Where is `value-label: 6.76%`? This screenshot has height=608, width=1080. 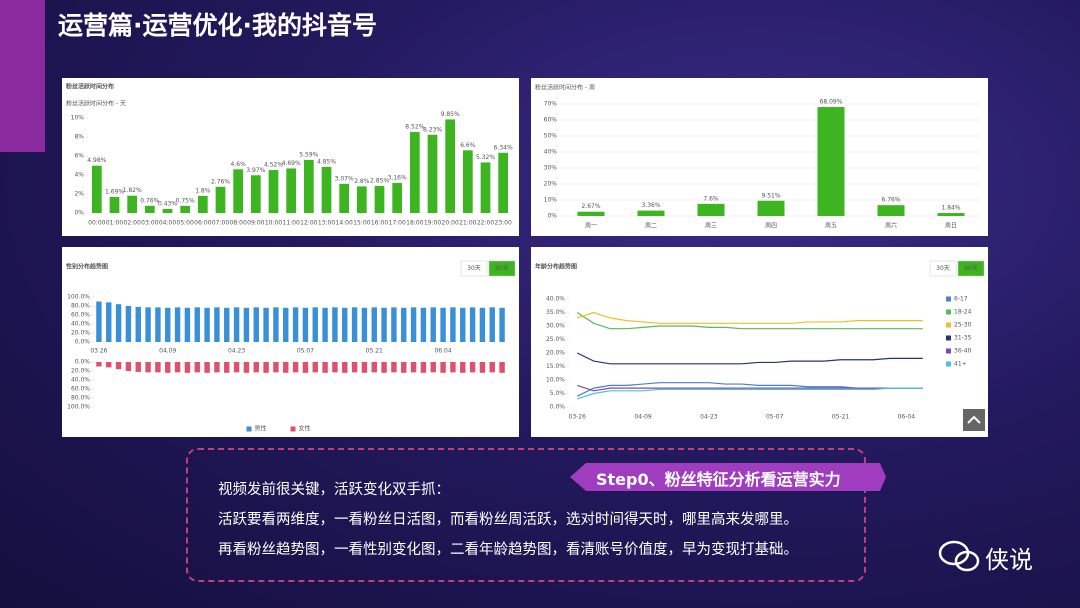 value-label: 6.76% is located at coordinates (890, 200).